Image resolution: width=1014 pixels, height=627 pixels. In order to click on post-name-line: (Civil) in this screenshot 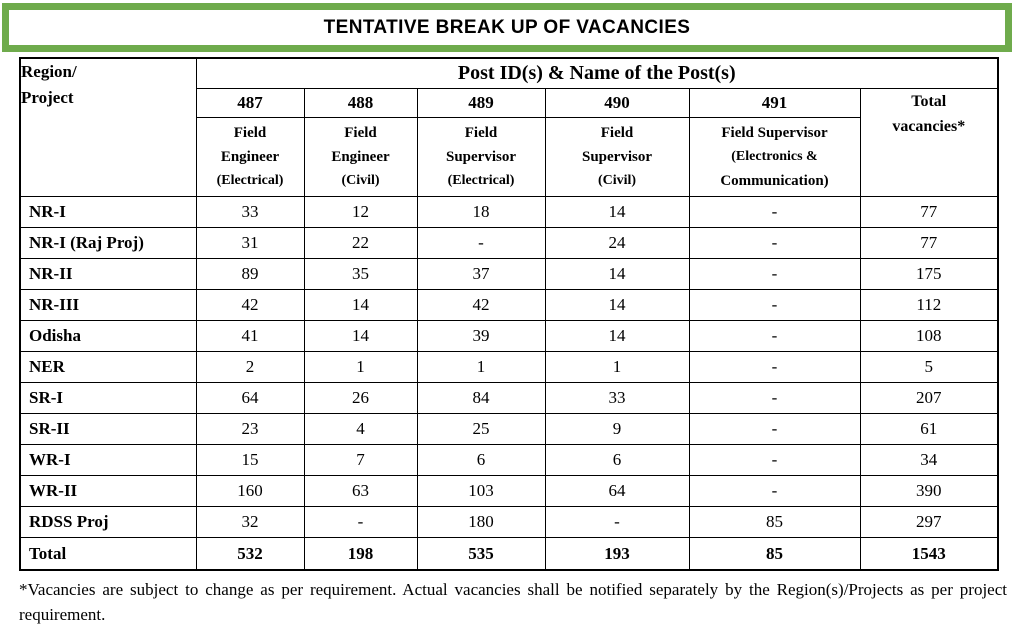, I will do `click(617, 180)`.